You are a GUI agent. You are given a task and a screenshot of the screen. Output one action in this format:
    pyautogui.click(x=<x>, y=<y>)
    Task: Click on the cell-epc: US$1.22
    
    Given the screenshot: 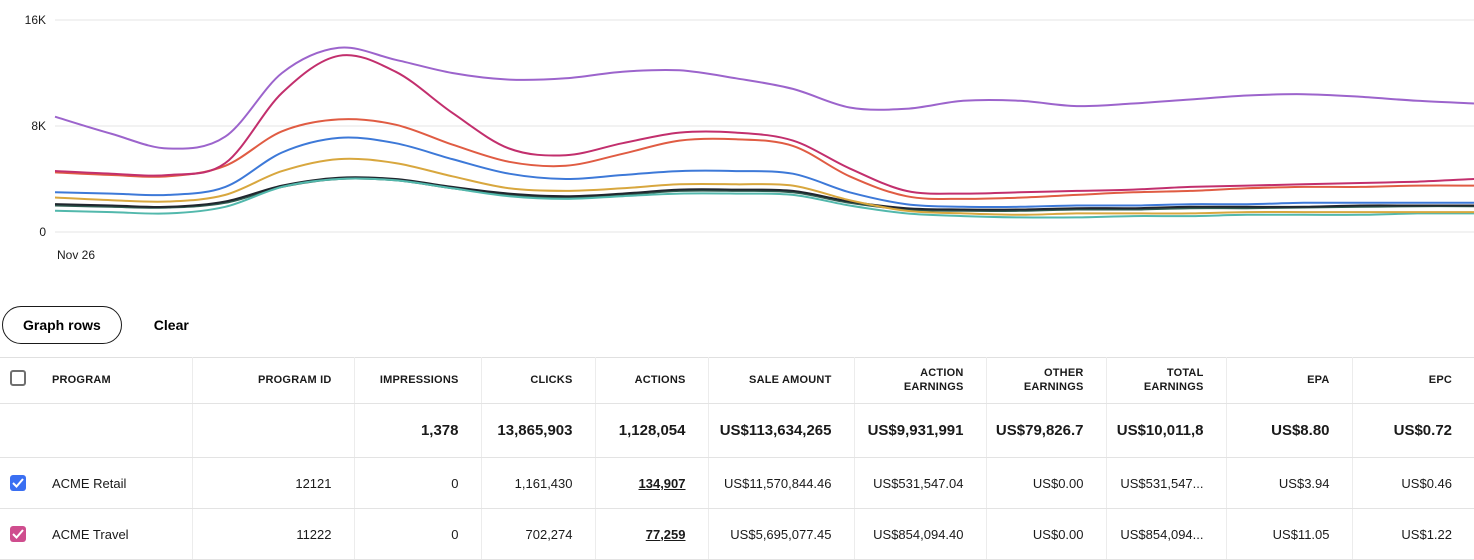 What is the action you would take?
    pyautogui.click(x=1412, y=534)
    